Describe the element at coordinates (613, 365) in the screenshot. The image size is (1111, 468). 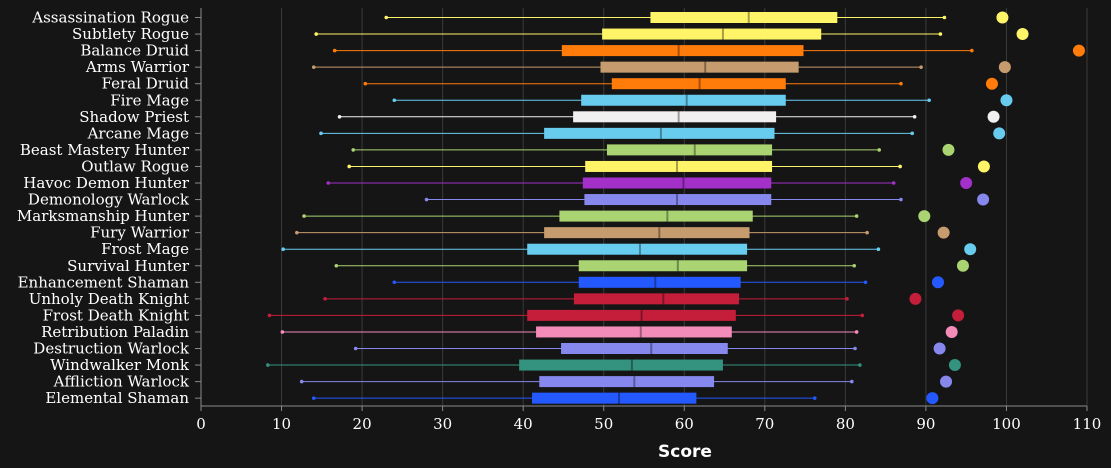
I see `series-windwalker-monk` at that location.